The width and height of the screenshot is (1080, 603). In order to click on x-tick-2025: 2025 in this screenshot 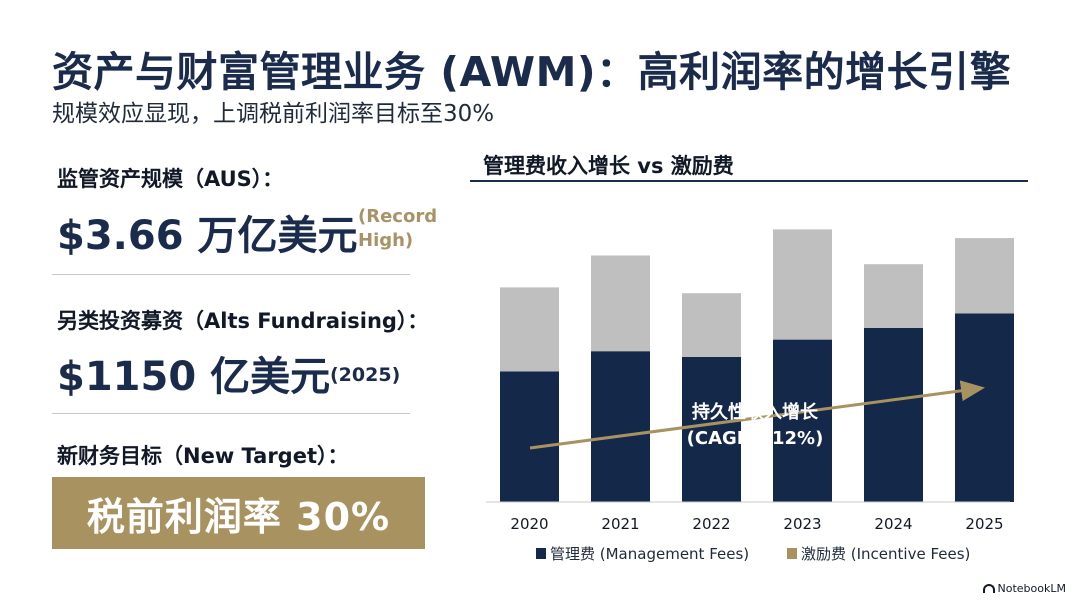, I will do `click(984, 524)`.